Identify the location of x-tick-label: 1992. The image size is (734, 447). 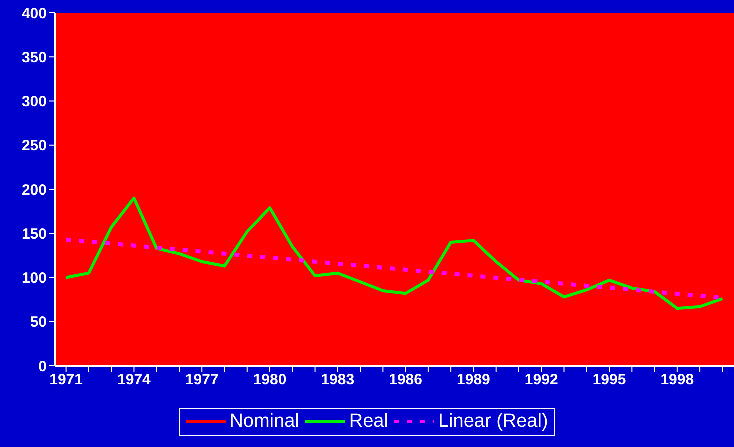
(541, 380).